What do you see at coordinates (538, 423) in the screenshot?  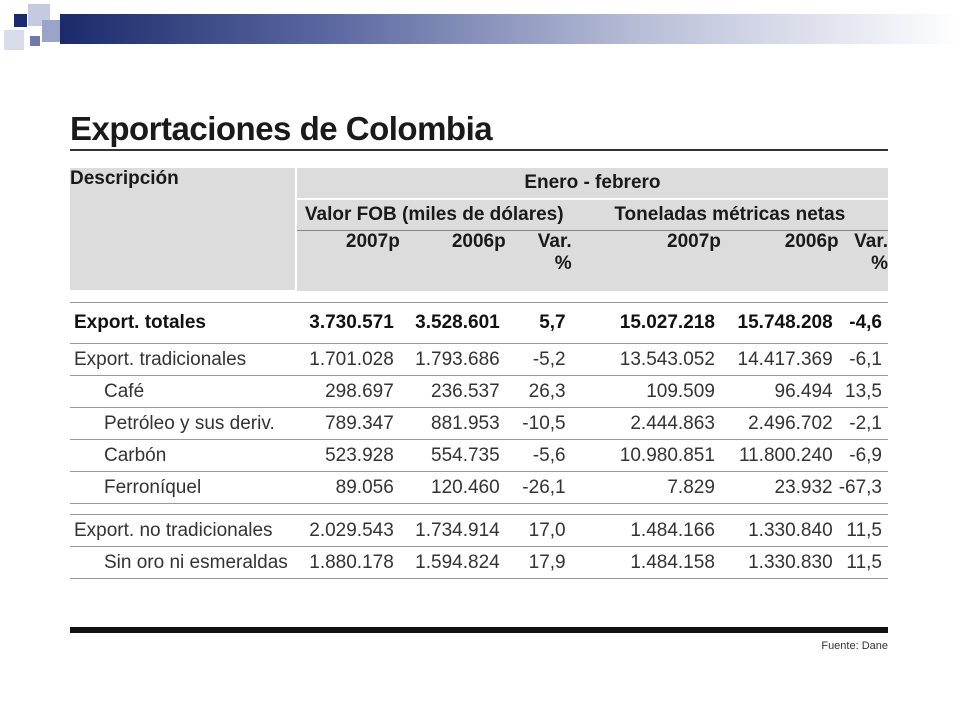 I see `cell-fob-var: -10,5` at bounding box center [538, 423].